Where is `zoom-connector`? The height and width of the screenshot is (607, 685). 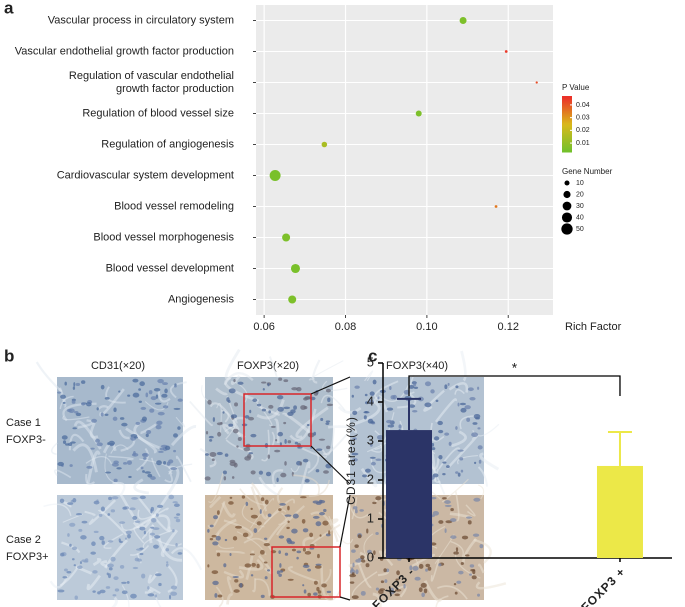
zoom-connector is located at coordinates (345, 598).